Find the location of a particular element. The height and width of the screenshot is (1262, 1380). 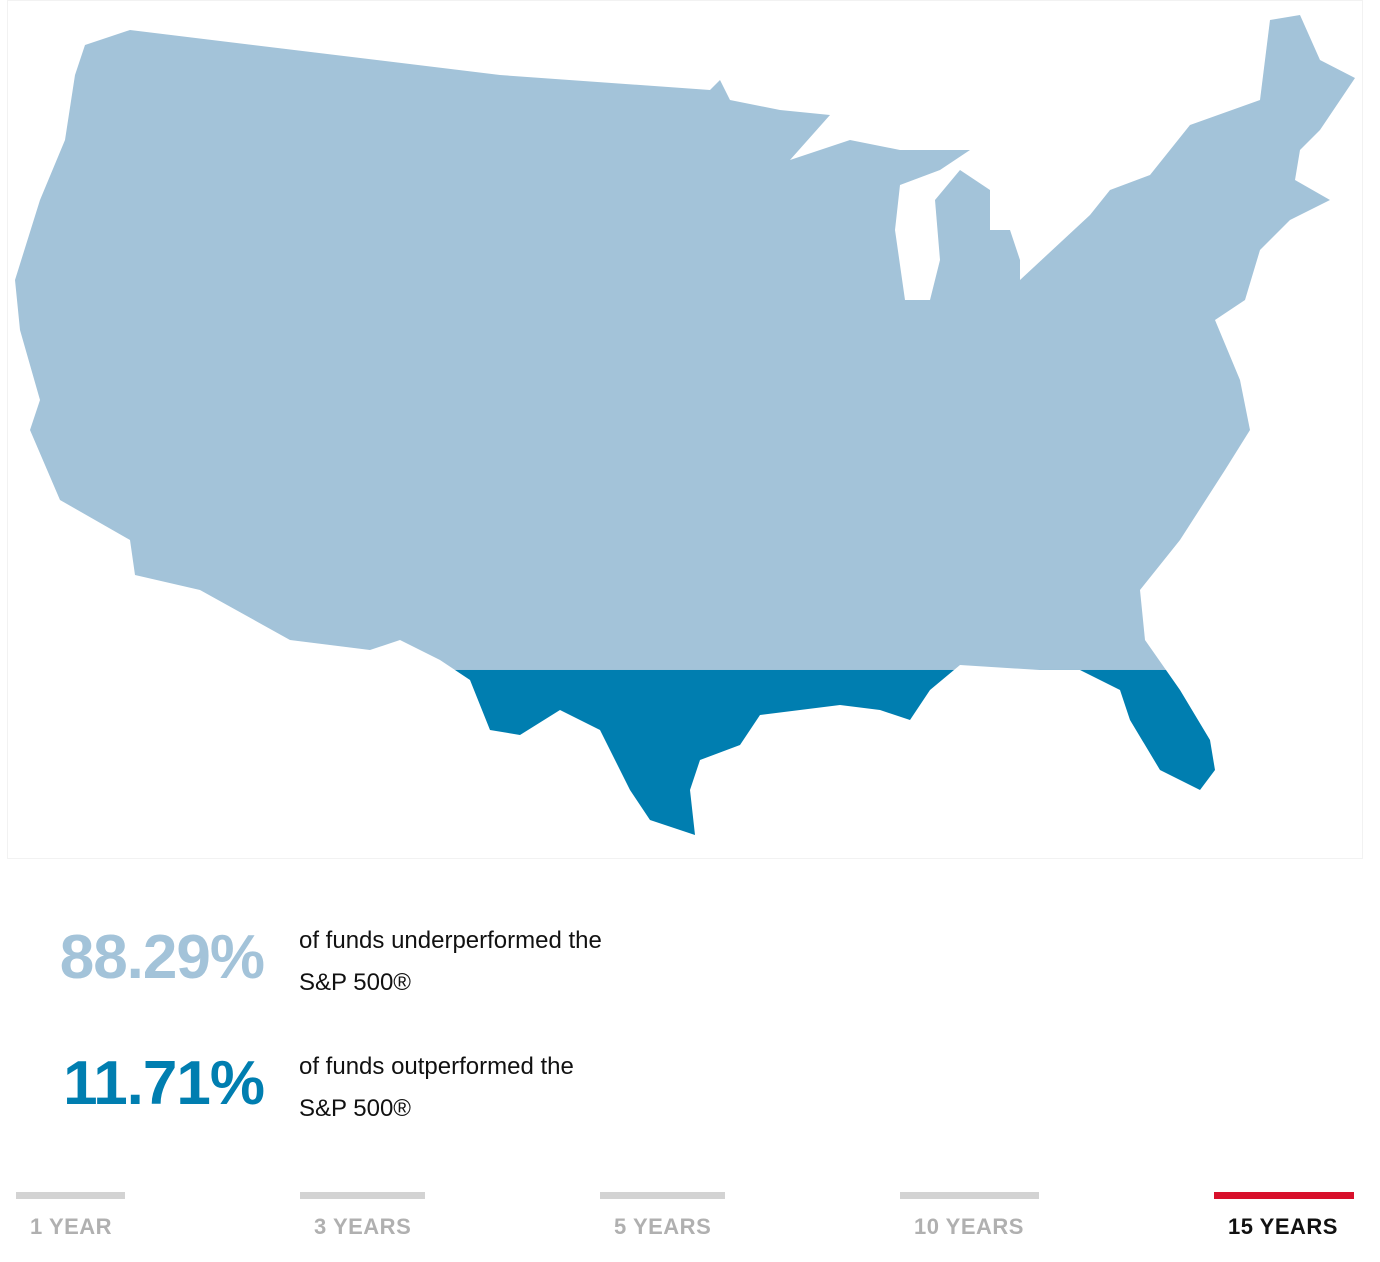

tab: 5 YEARS is located at coordinates (662, 1216).